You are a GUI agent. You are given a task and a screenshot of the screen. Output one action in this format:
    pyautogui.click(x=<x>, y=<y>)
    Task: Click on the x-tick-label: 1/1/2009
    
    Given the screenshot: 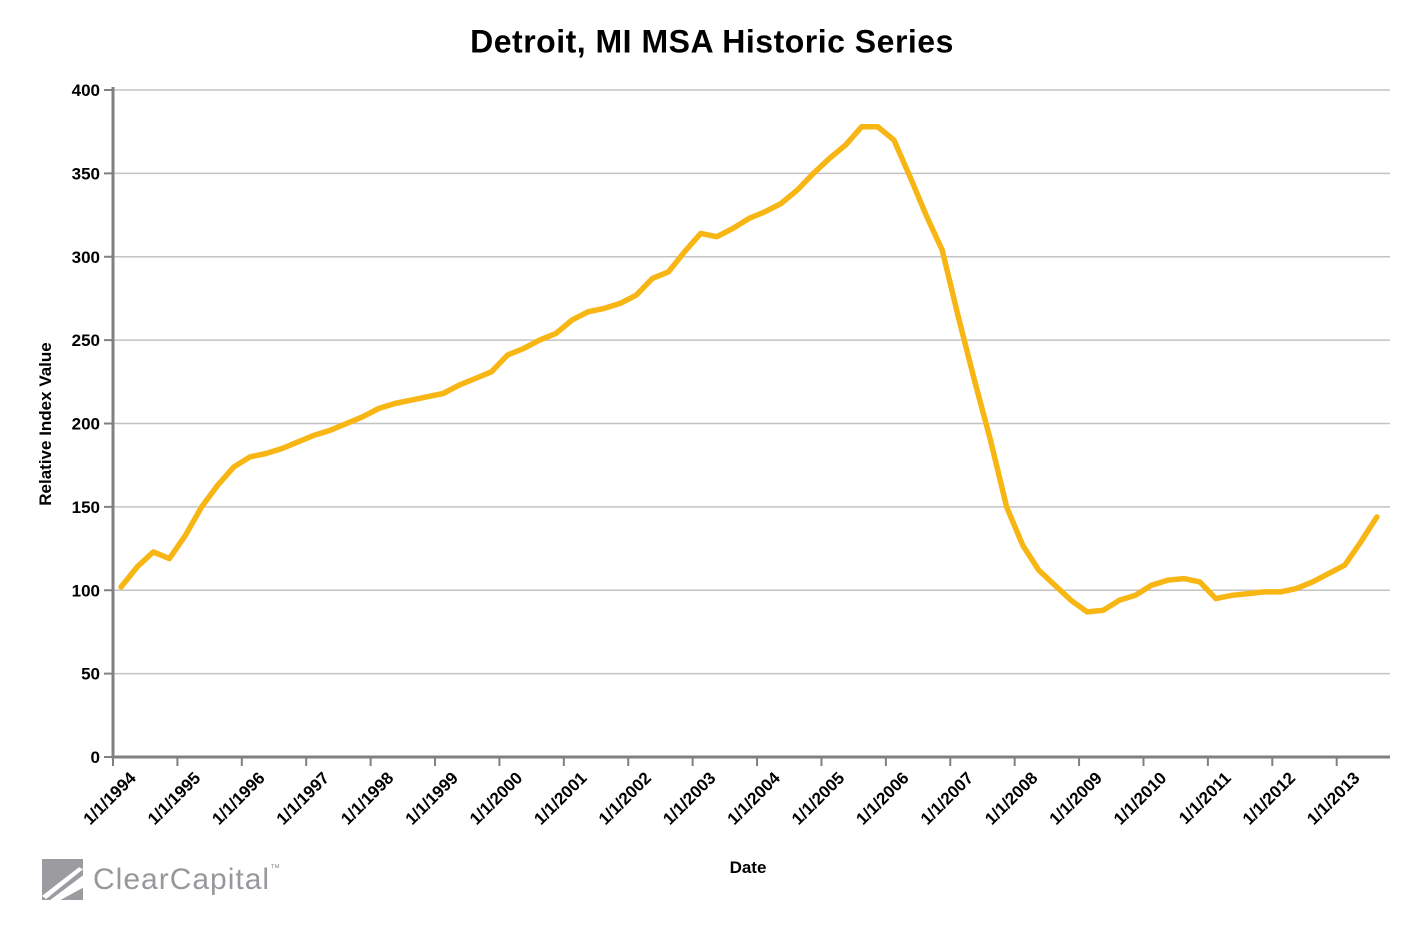 What is the action you would take?
    pyautogui.click(x=1076, y=798)
    